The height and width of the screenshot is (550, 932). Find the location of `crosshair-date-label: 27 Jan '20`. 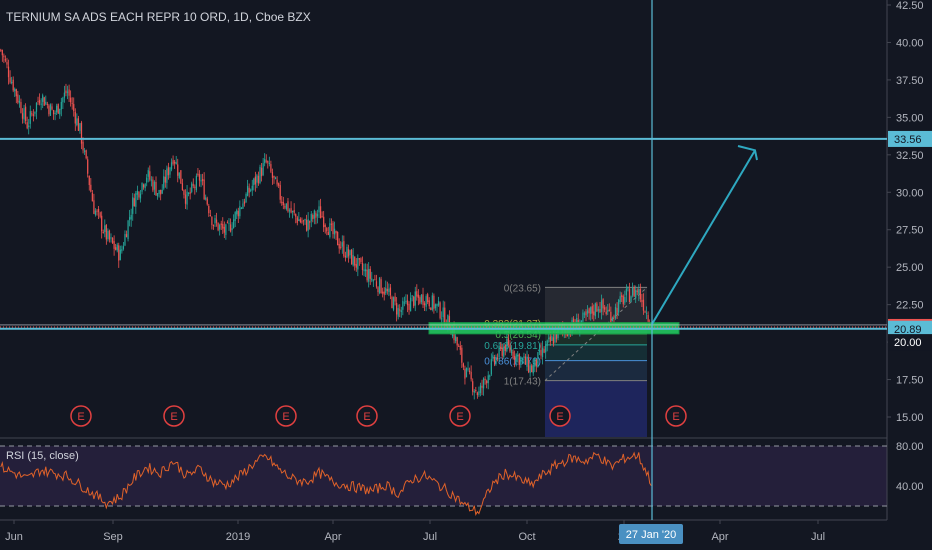

crosshair-date-label: 27 Jan '20 is located at coordinates (651, 535).